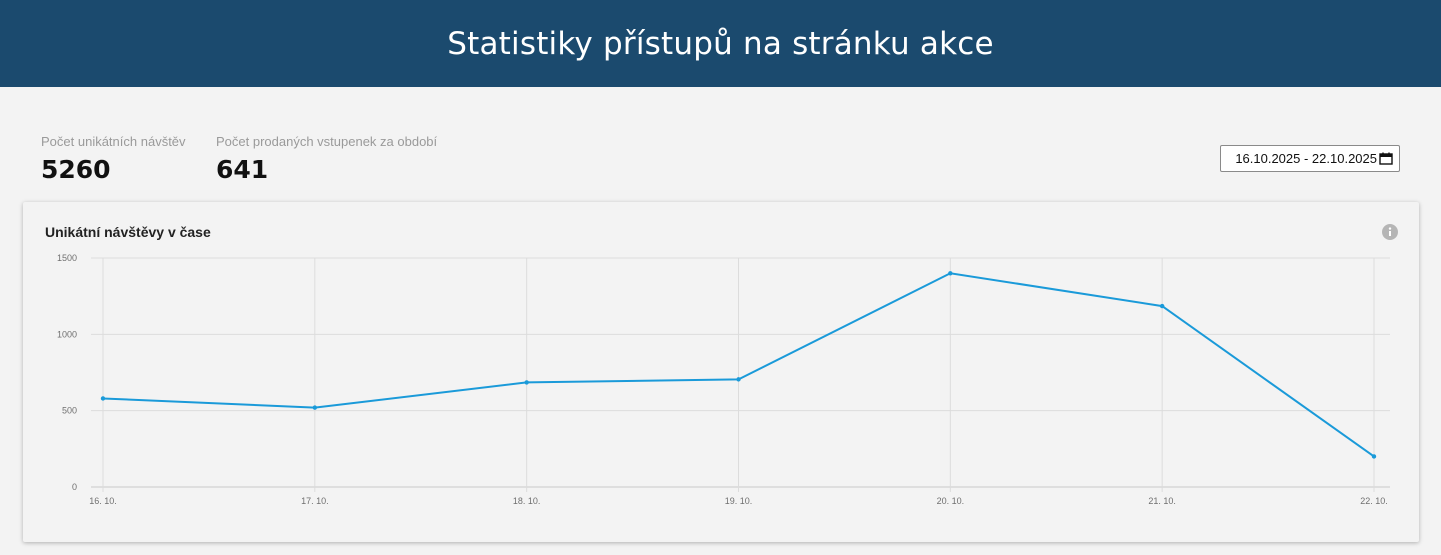 Image resolution: width=1441 pixels, height=555 pixels. I want to click on tickets-sold-stat: Počet prodaných vstupenek za období 641, so click(326, 159).